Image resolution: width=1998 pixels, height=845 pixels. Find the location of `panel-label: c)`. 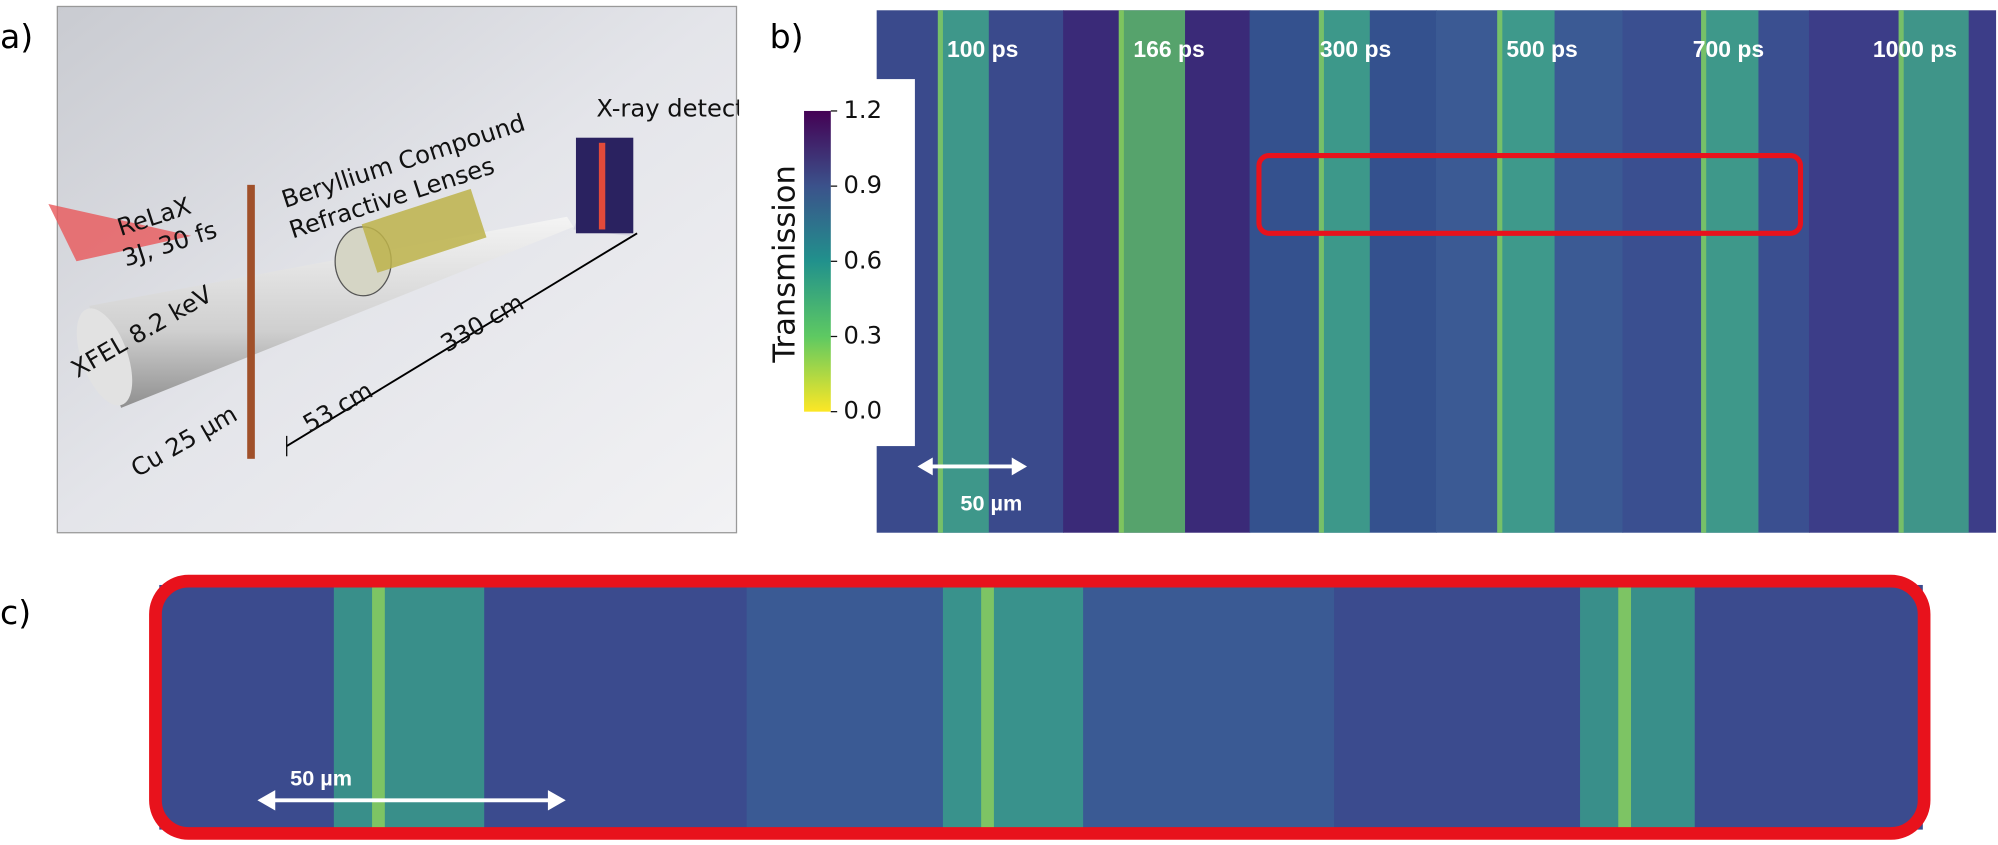

panel-label: c) is located at coordinates (15, 612).